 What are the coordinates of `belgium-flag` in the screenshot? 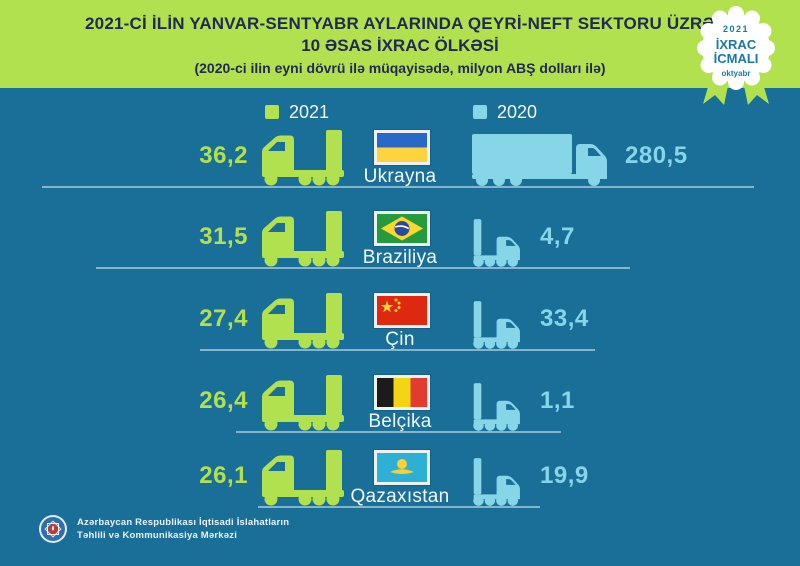 It's located at (402, 392).